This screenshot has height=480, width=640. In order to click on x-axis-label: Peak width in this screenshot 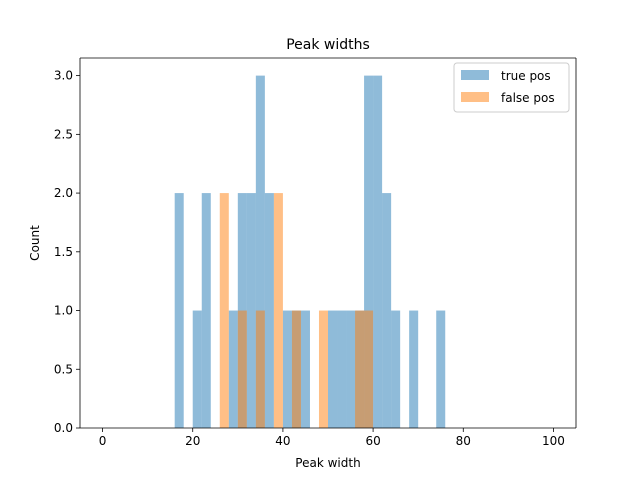, I will do `click(327, 463)`.